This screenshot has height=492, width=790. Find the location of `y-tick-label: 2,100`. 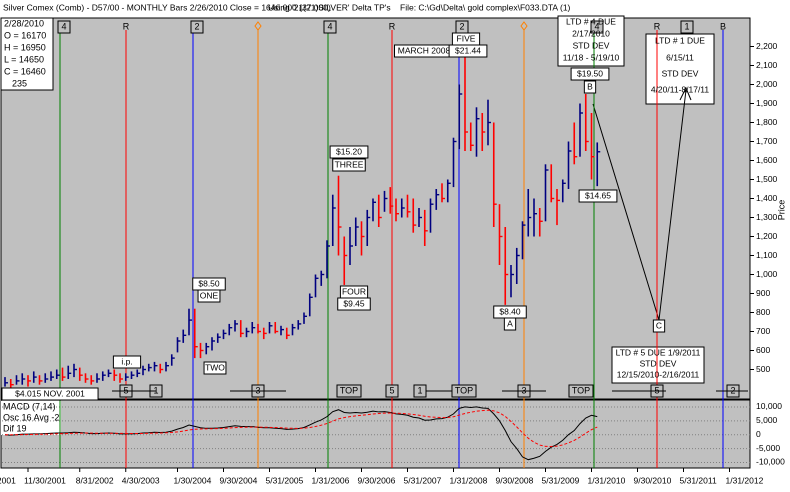

y-tick-label: 2,100 is located at coordinates (767, 65).